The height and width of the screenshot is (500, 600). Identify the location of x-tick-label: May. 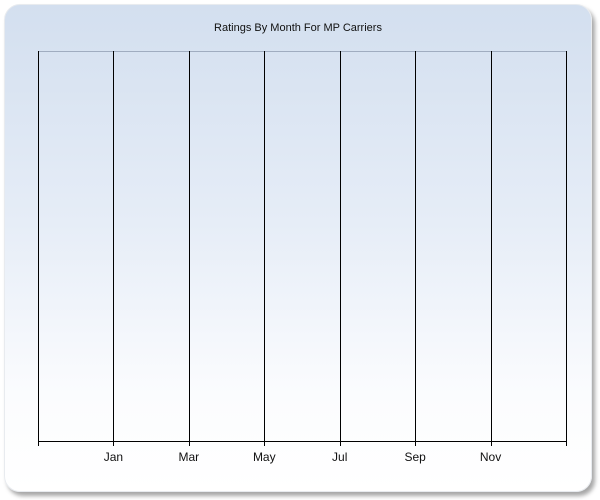
(264, 457).